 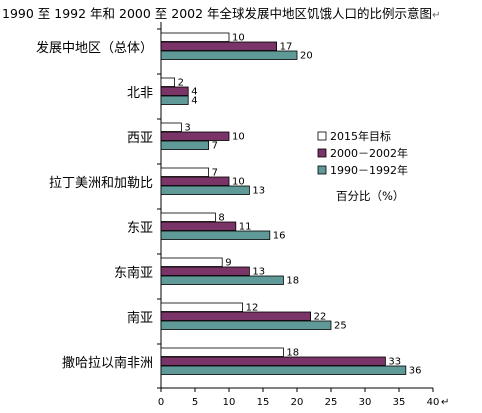 What do you see at coordinates (331, 402) in the screenshot?
I see `x-tick-label: 25` at bounding box center [331, 402].